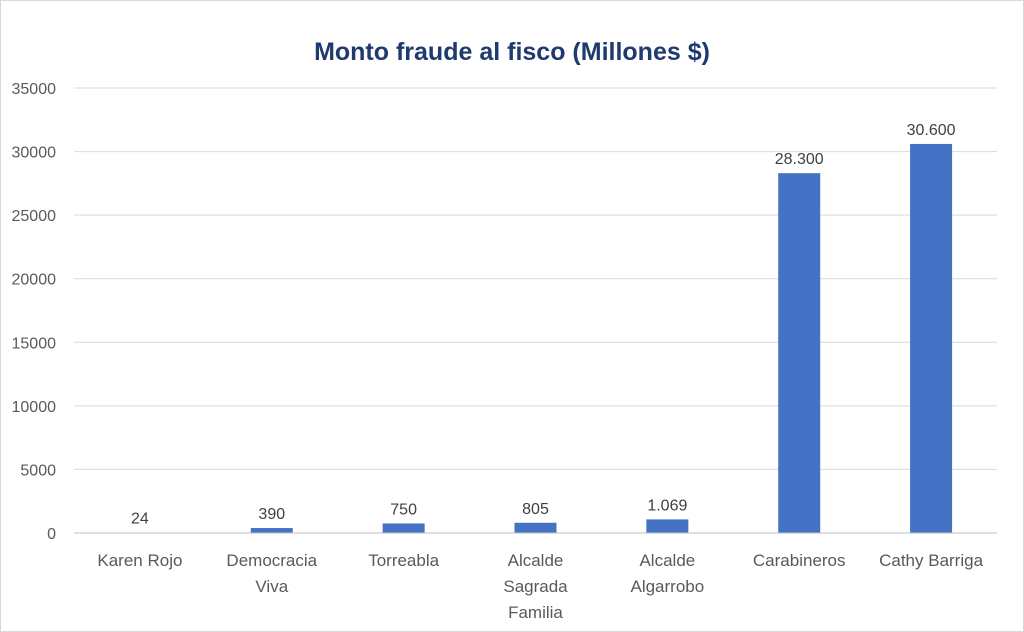  I want to click on data-label: 28.300, so click(799, 159).